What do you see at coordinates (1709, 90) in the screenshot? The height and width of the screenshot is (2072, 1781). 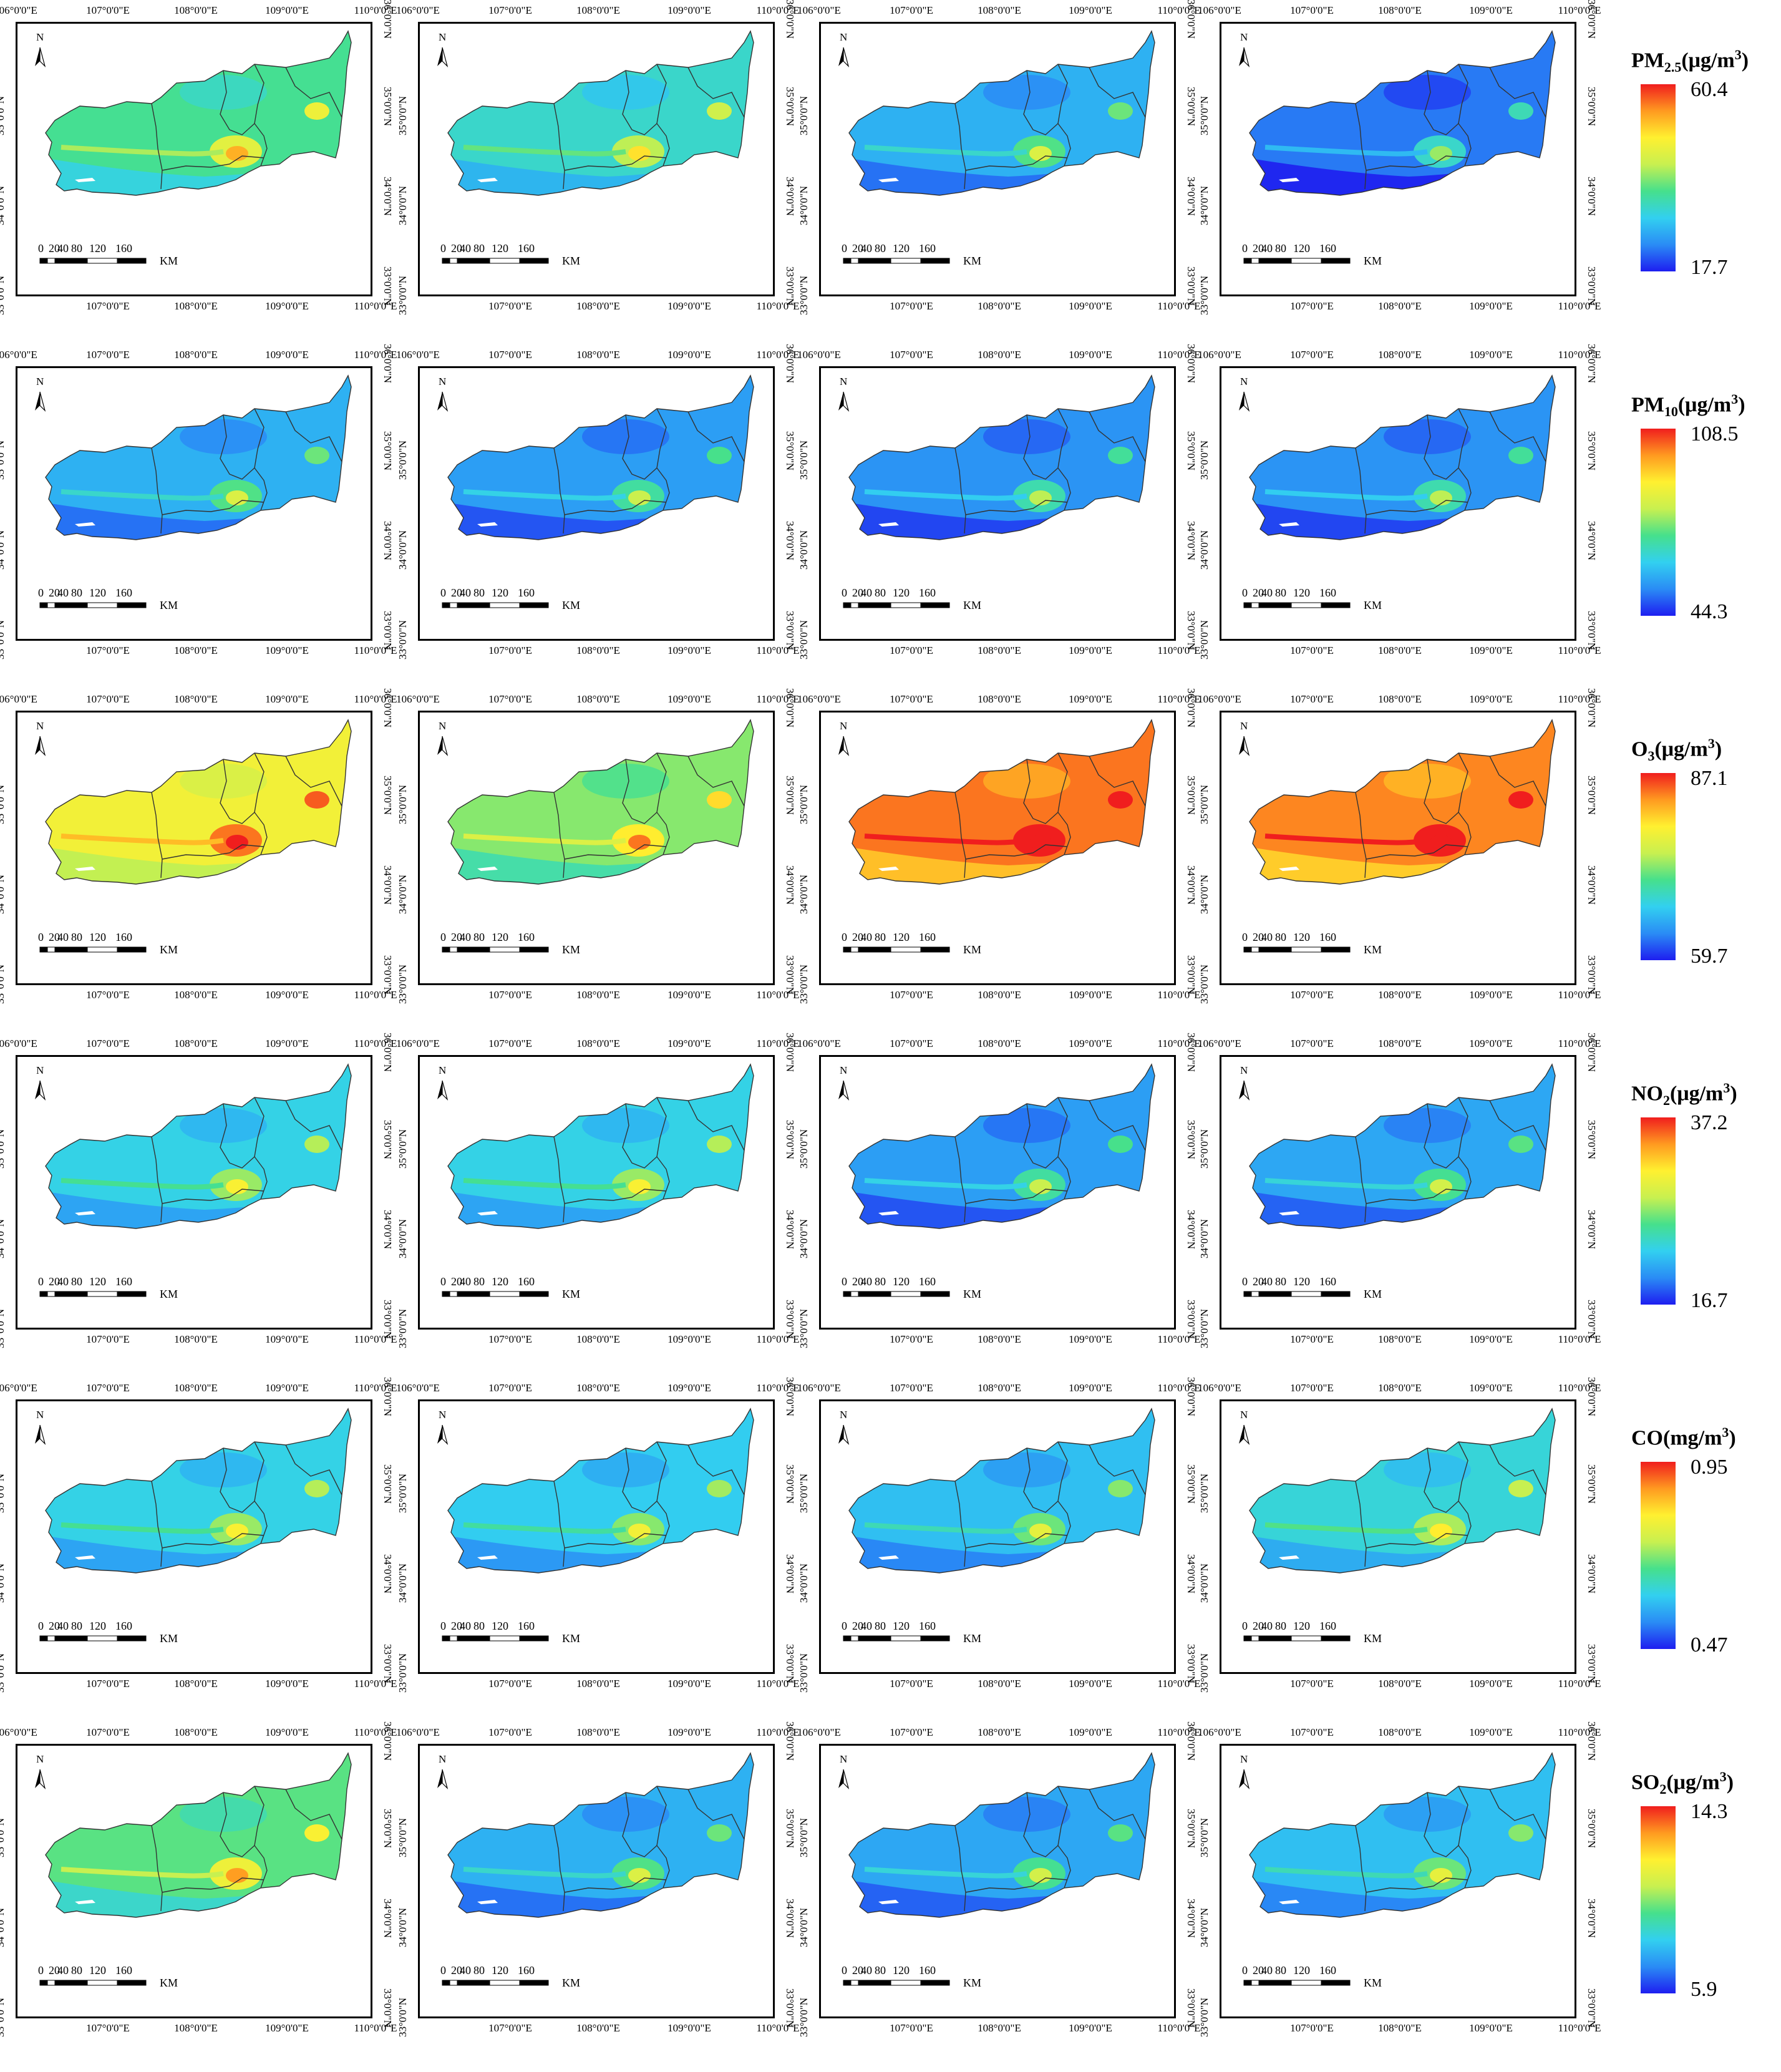 I see `legend-max-value: 60.4` at bounding box center [1709, 90].